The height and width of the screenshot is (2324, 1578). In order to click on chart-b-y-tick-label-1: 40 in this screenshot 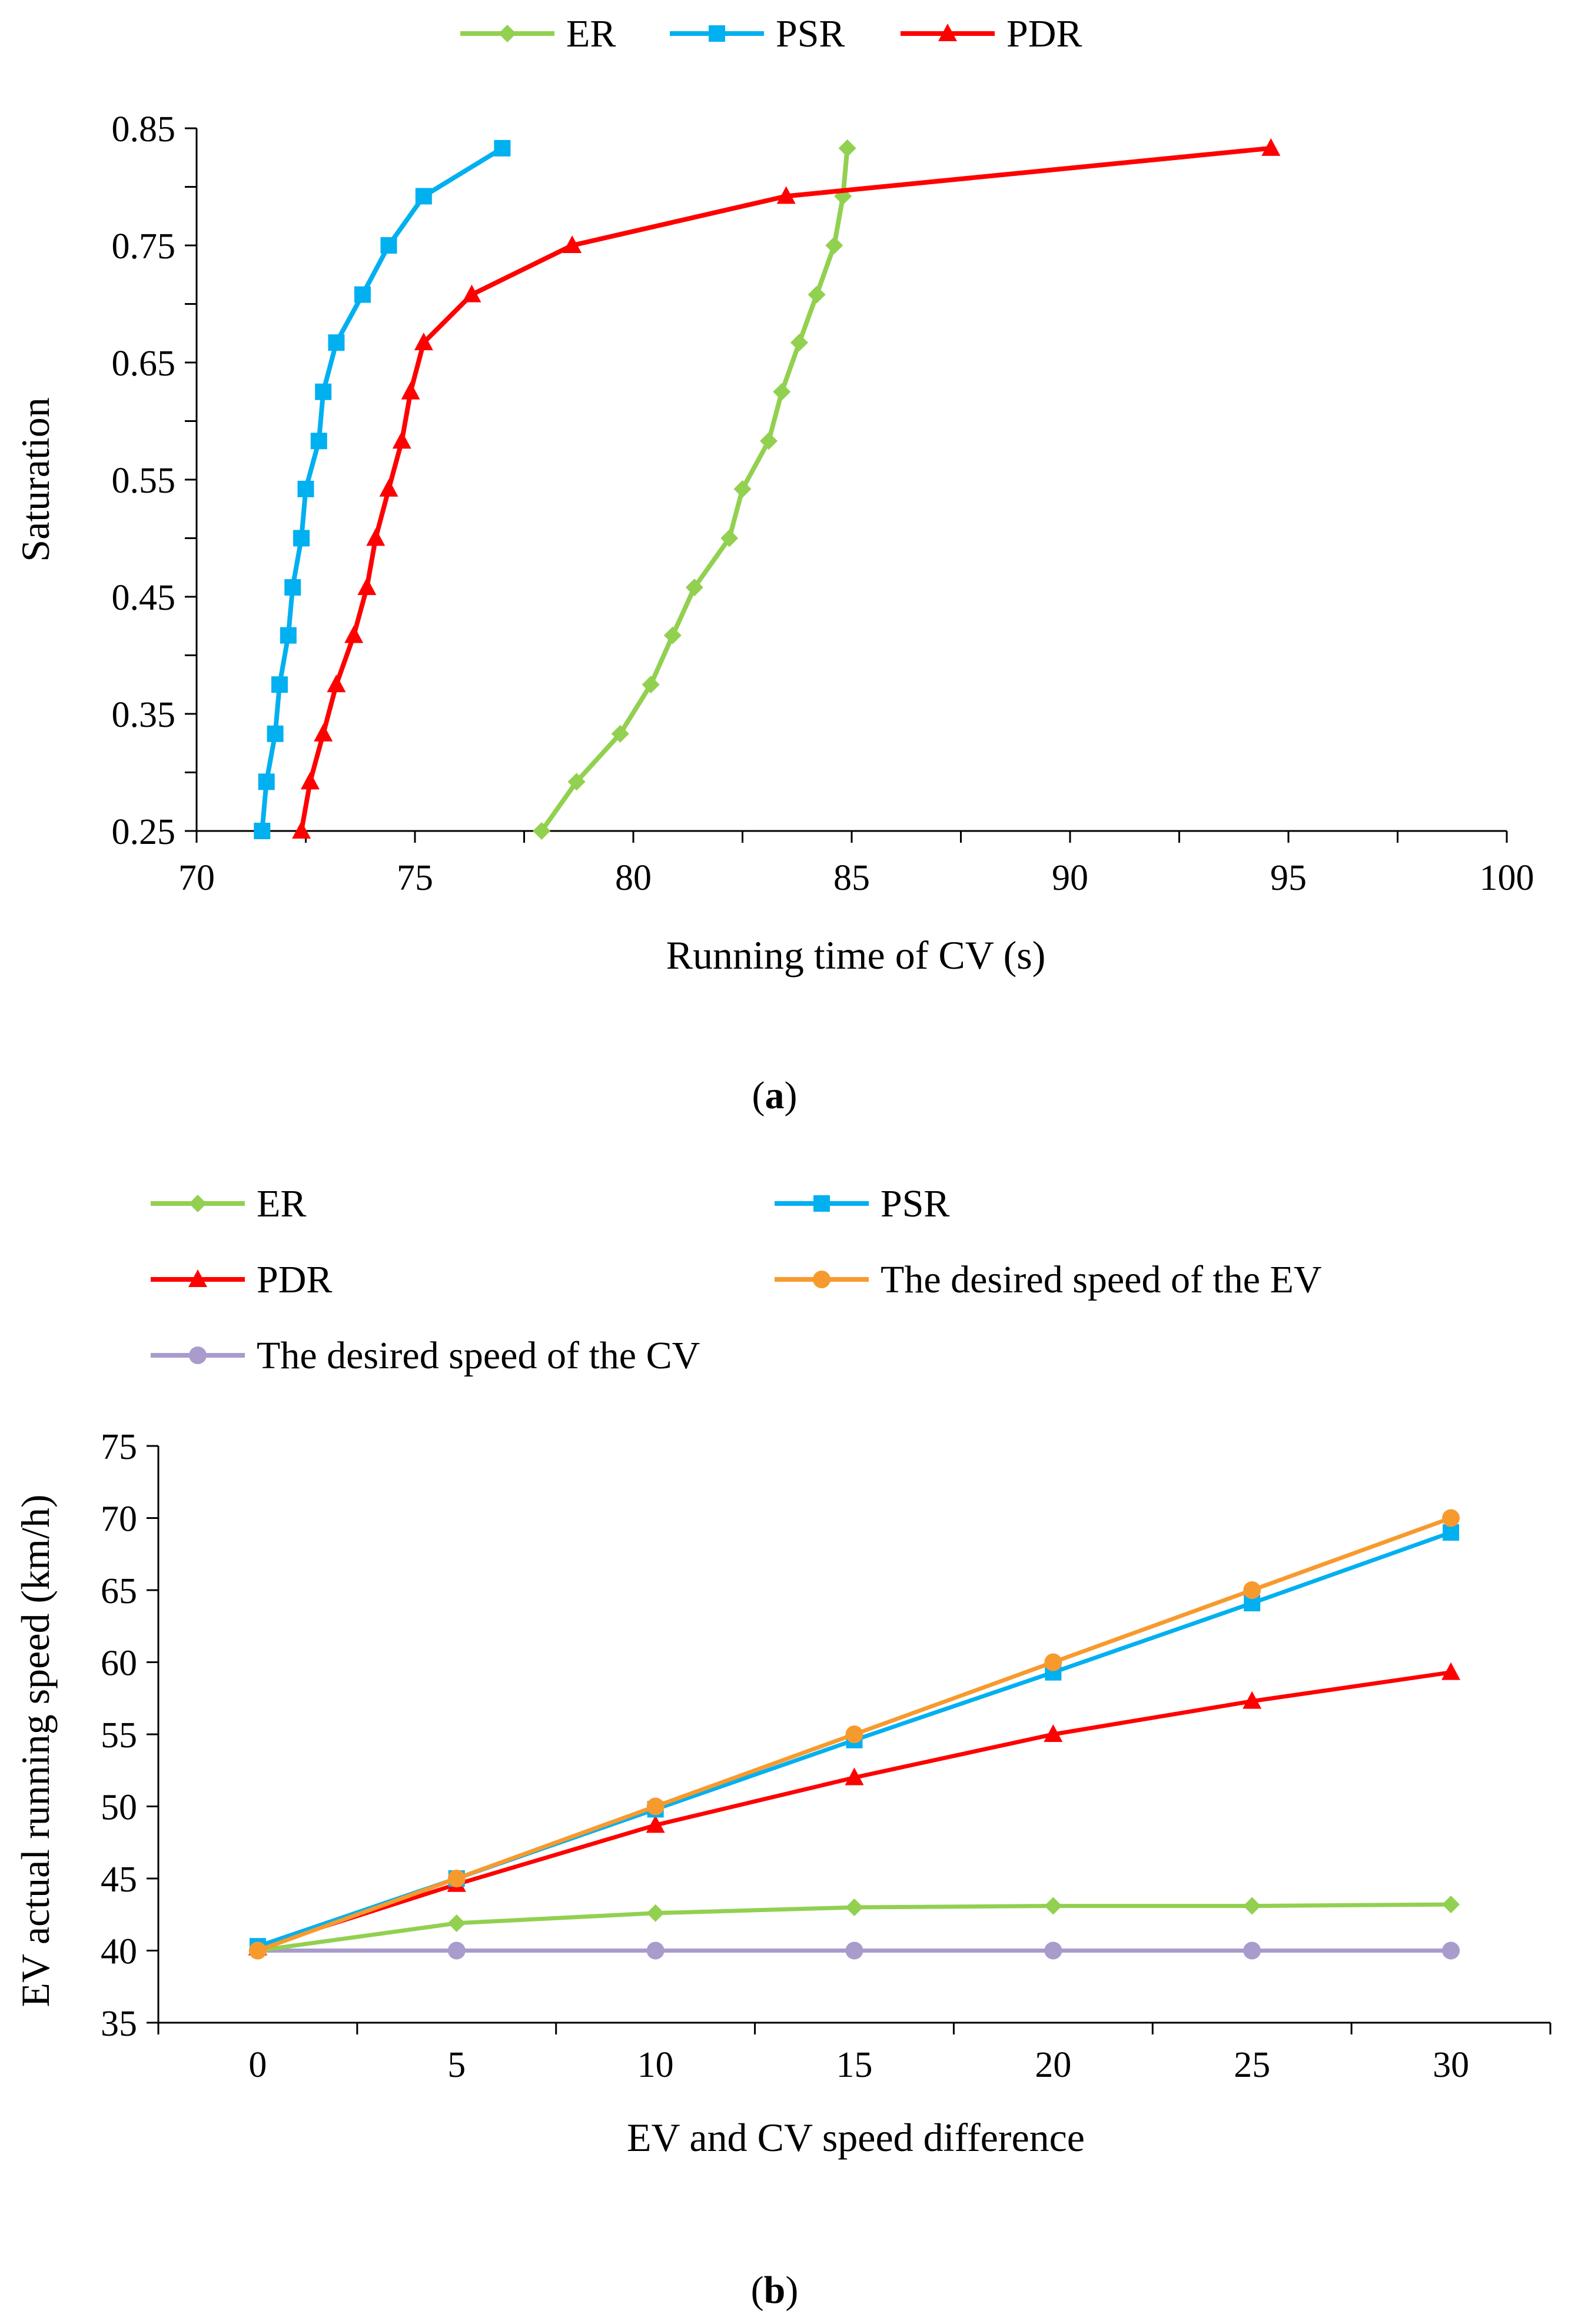, I will do `click(119, 1952)`.